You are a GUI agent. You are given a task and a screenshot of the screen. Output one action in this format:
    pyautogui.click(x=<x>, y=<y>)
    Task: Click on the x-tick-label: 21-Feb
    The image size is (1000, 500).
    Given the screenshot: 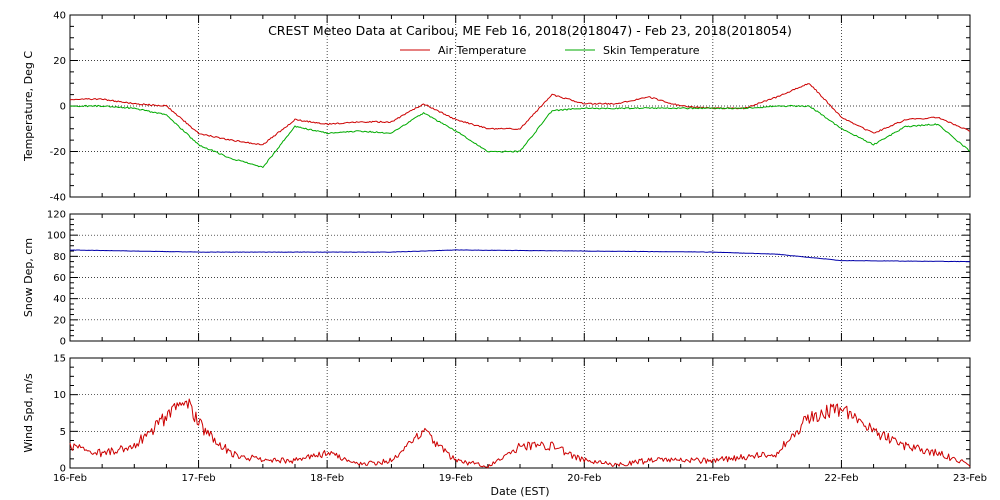 What is the action you would take?
    pyautogui.click(x=713, y=478)
    